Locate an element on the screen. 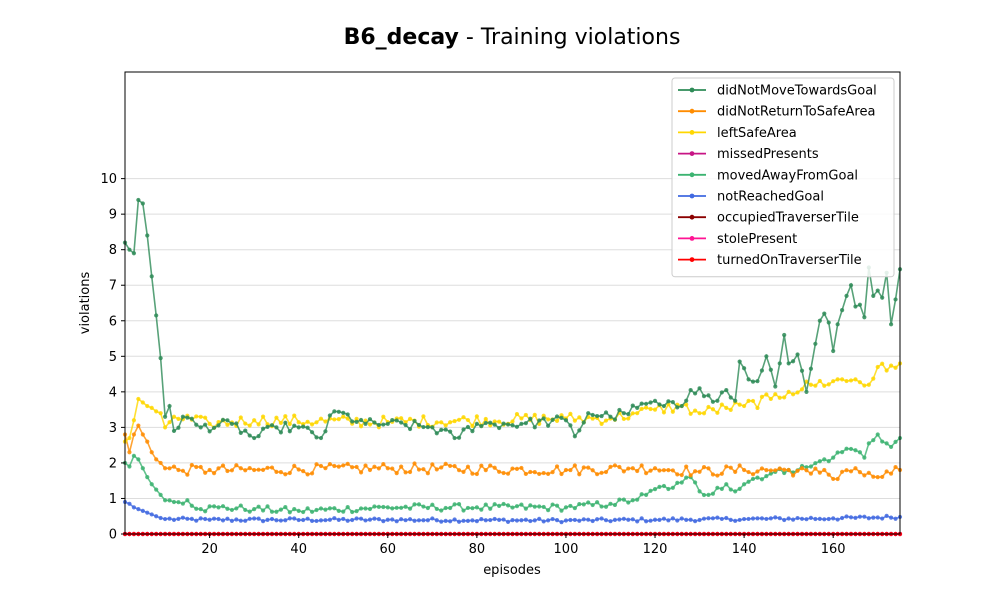  y-tick-label: 3 is located at coordinates (113, 428).